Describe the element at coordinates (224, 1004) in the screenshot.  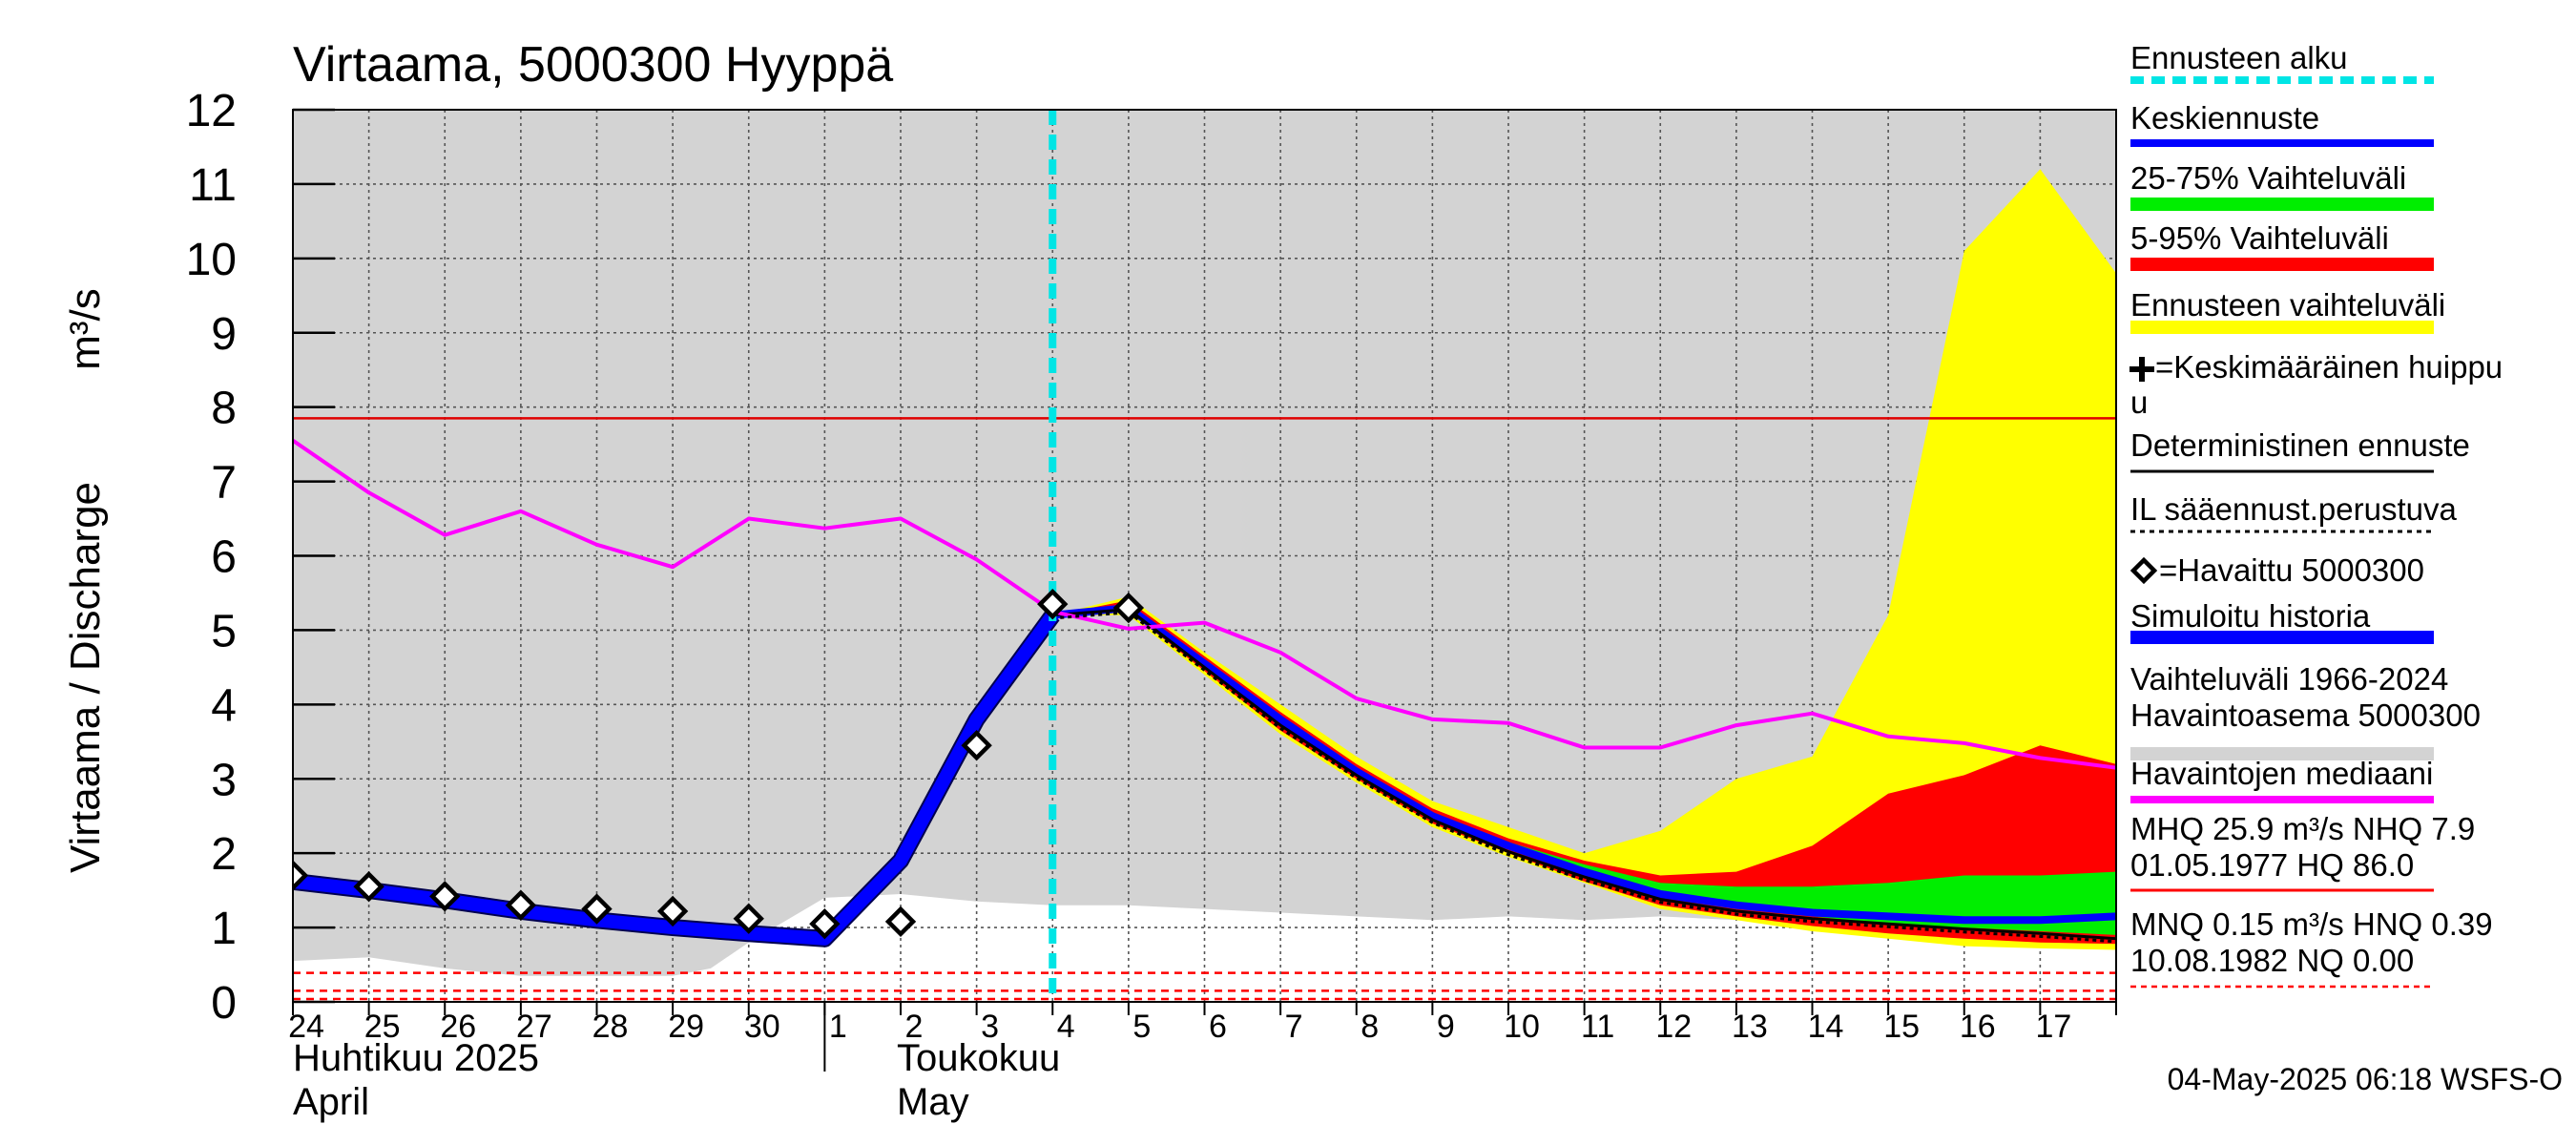
I see `y-tick-label: 0` at that location.